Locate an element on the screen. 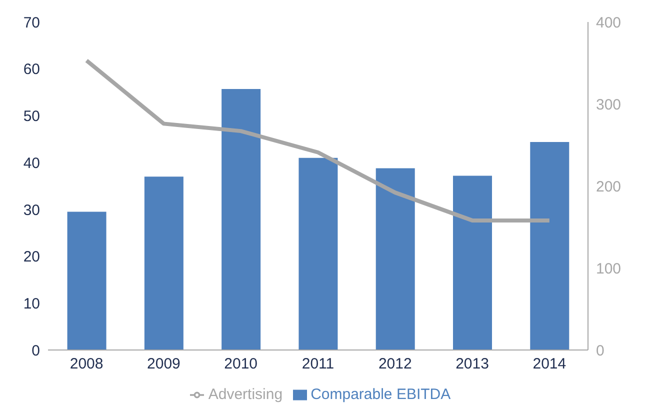 This screenshot has width=653, height=405. x-tick-label: 2014 is located at coordinates (549, 364).